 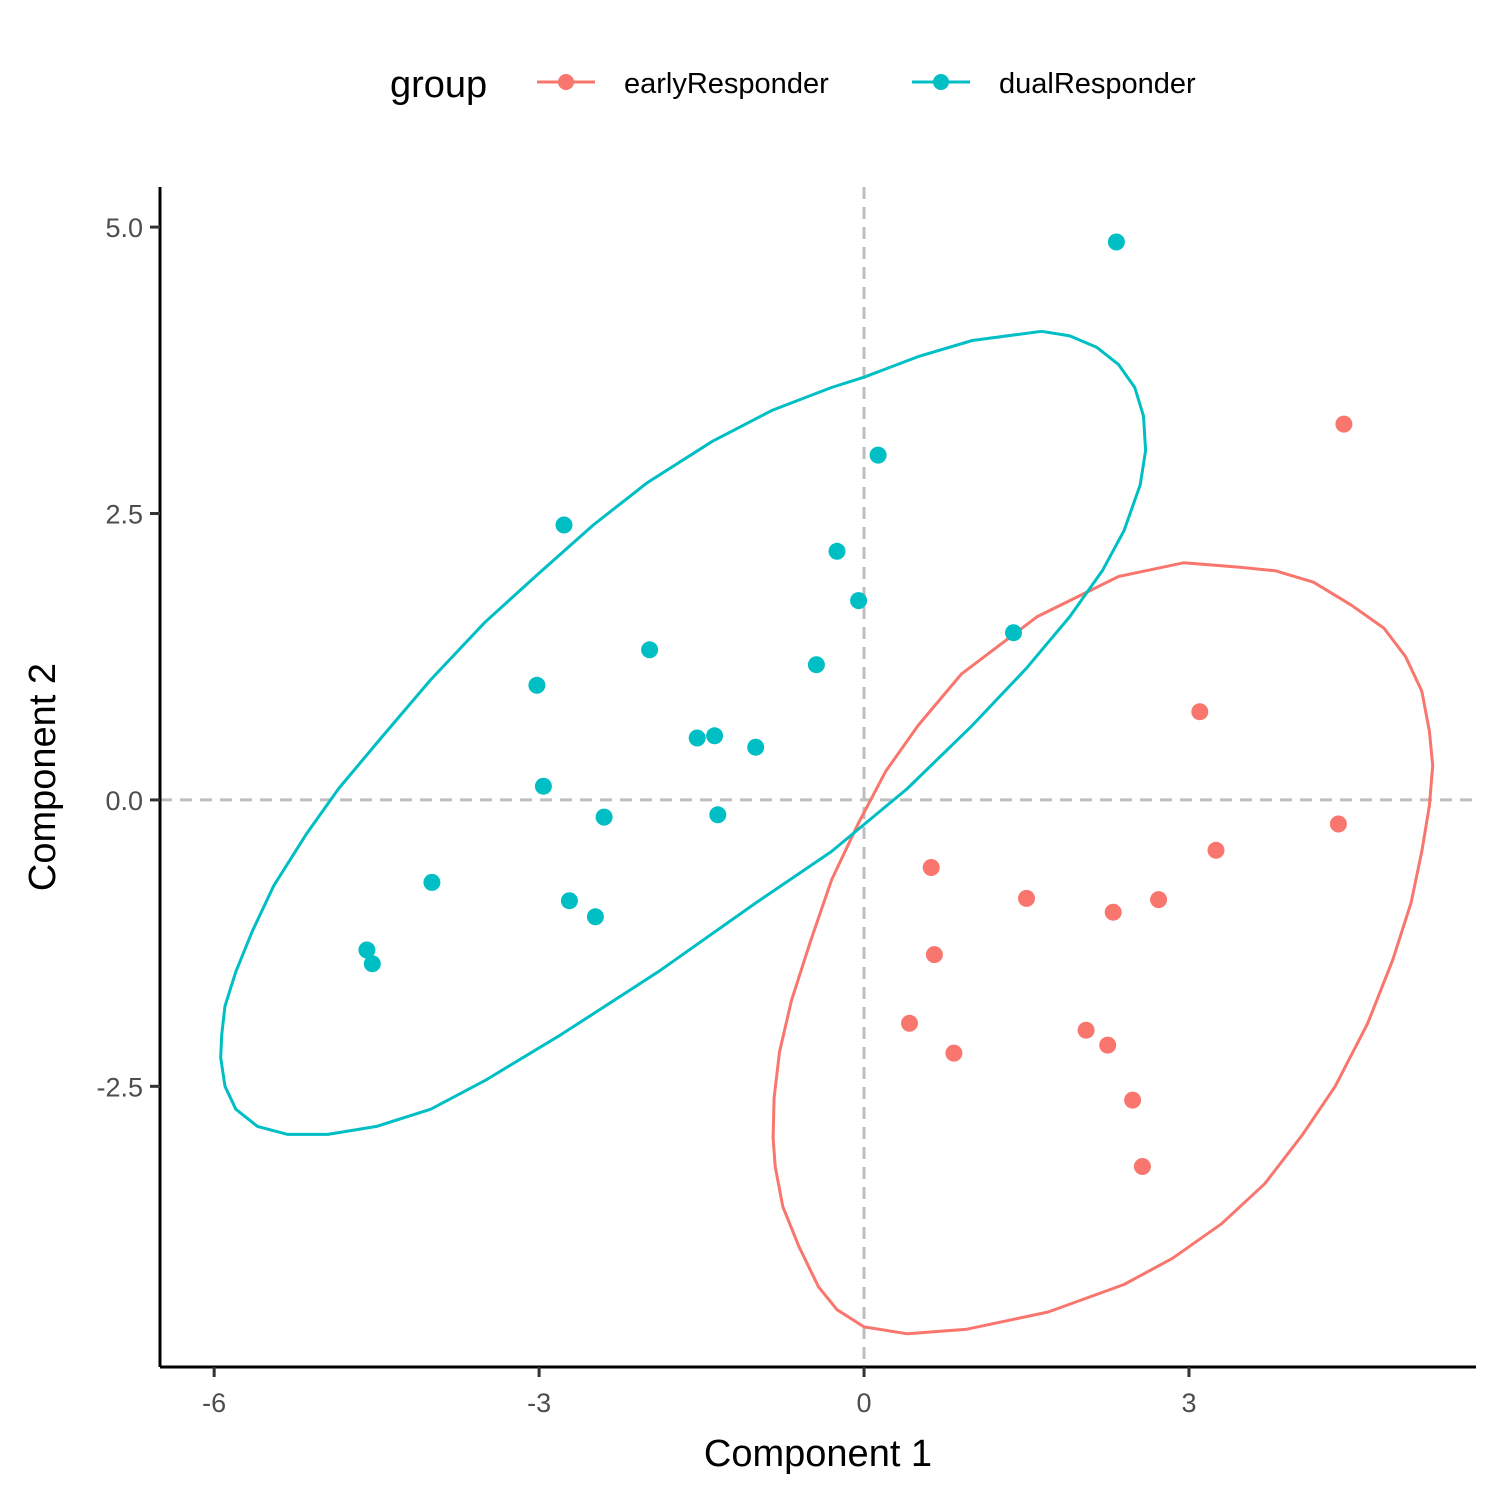 I want to click on legend-marker-early-responder, so click(x=566, y=82).